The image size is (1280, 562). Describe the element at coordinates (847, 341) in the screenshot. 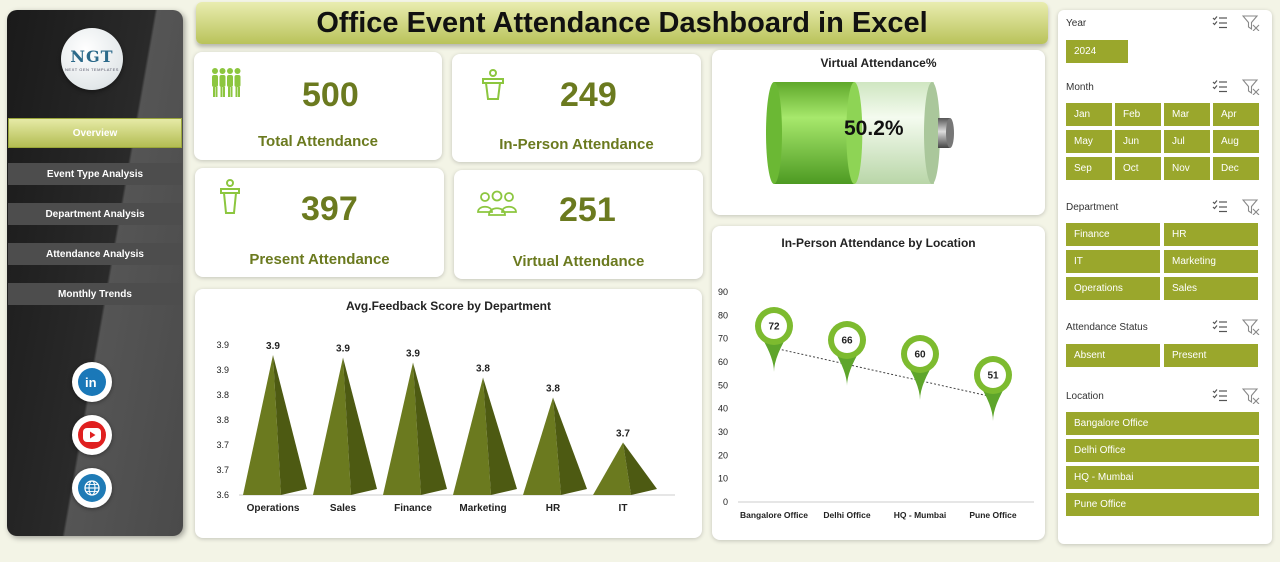

I see `pin-data-label: 66` at that location.